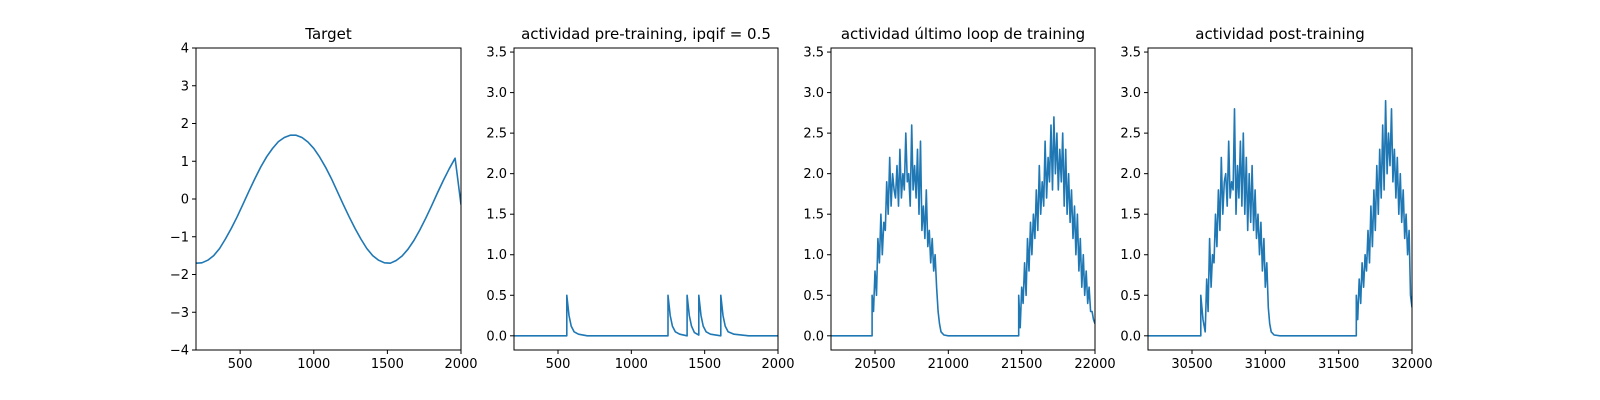 The width and height of the screenshot is (1600, 400). What do you see at coordinates (179, 313) in the screenshot?
I see `y-tick-label: −3` at bounding box center [179, 313].